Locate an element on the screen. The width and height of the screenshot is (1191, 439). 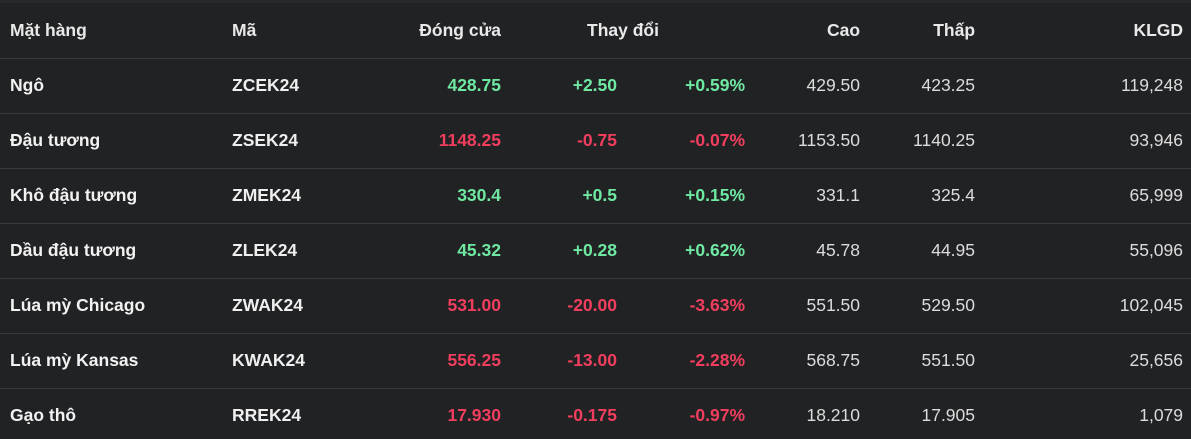
change-value-cell: +0.5 is located at coordinates (599, 195).